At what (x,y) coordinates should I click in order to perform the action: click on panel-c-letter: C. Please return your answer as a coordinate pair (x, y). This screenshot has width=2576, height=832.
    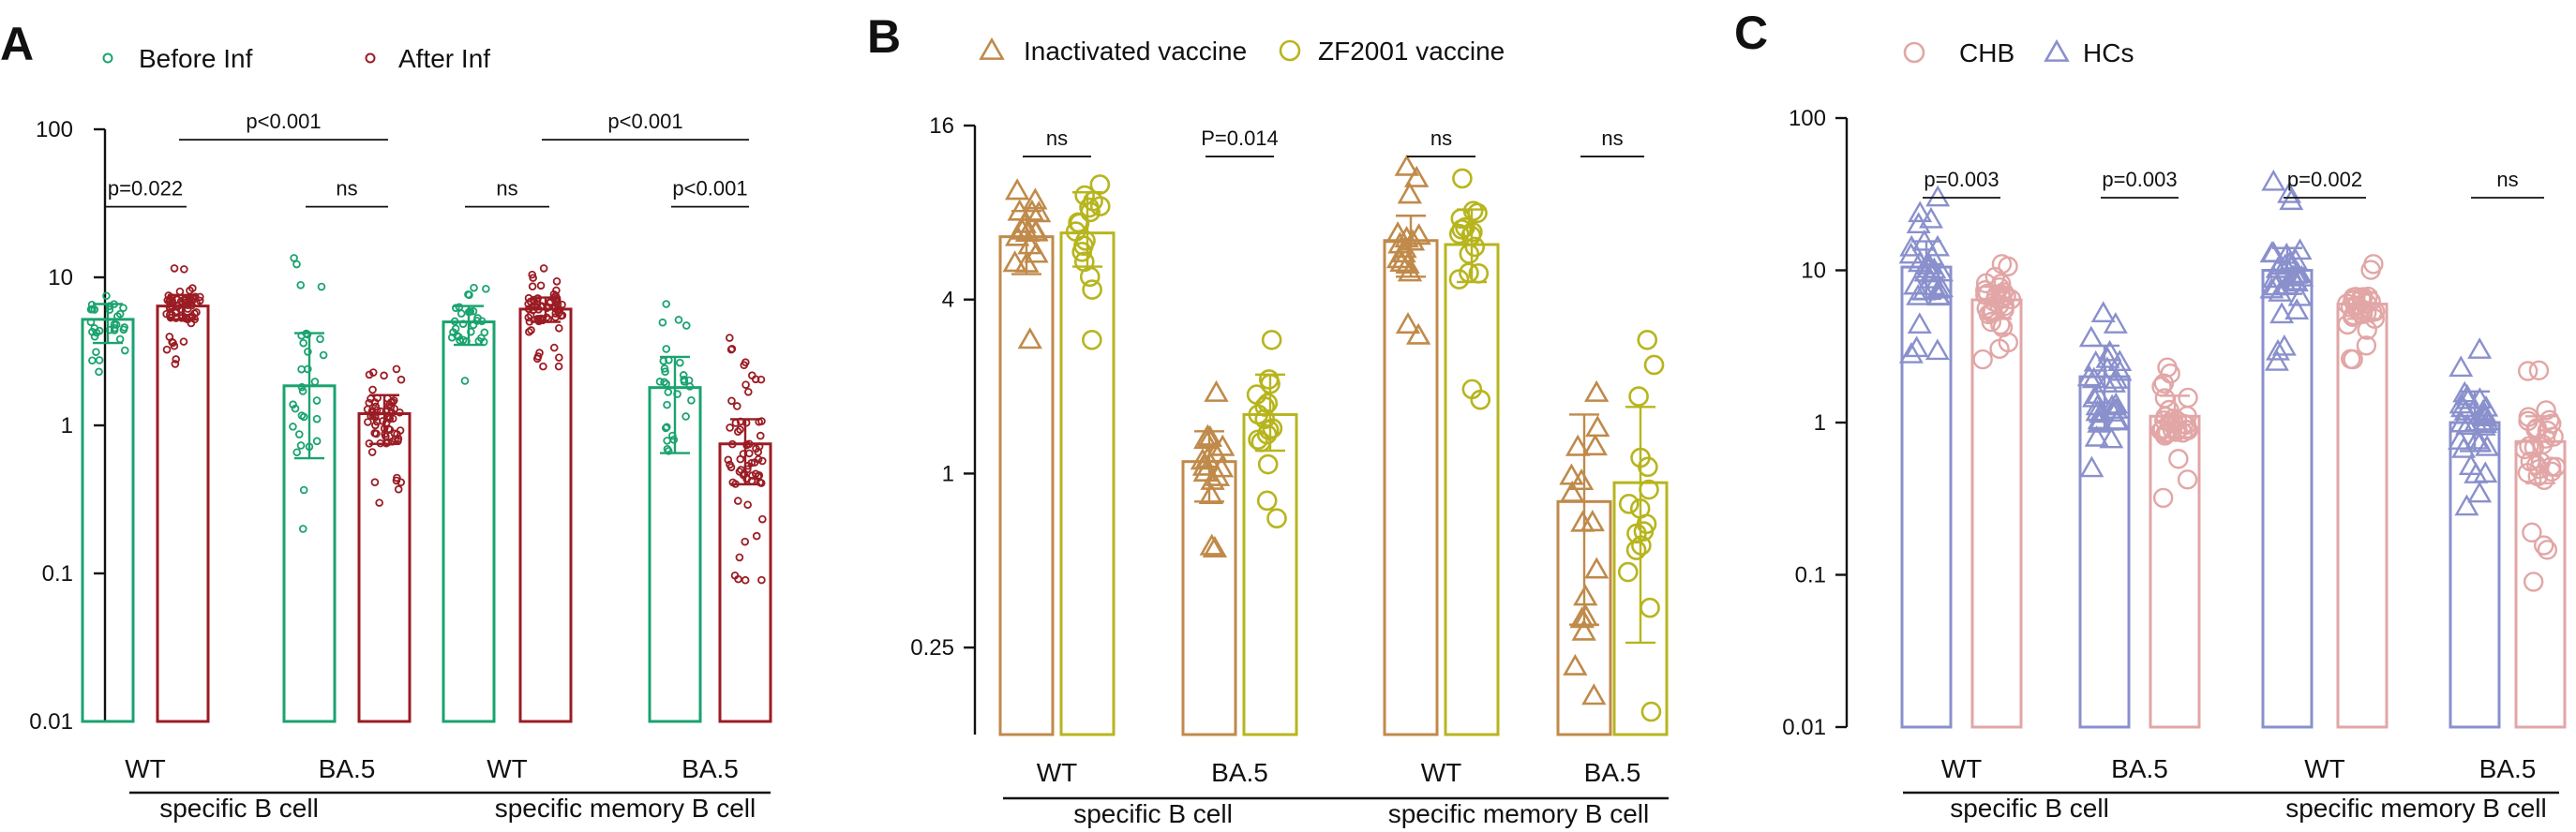
    Looking at the image, I should click on (1751, 33).